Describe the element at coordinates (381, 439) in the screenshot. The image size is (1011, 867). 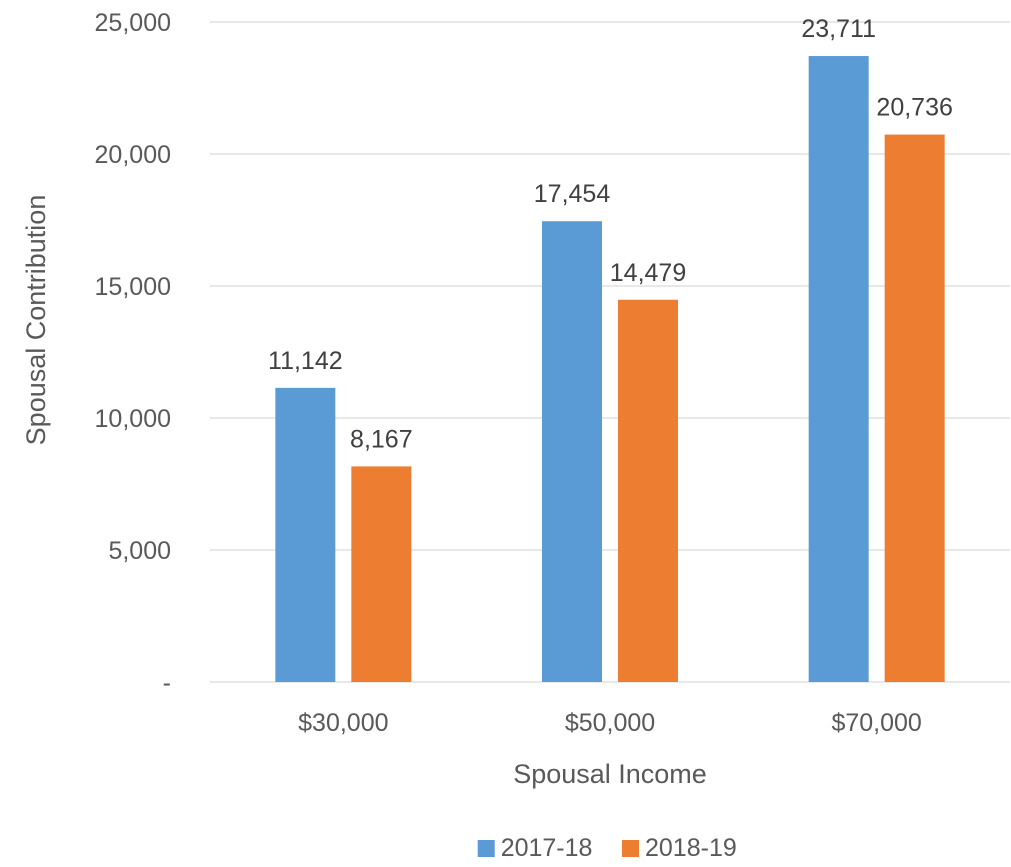
I see `data-label: 8,167` at that location.